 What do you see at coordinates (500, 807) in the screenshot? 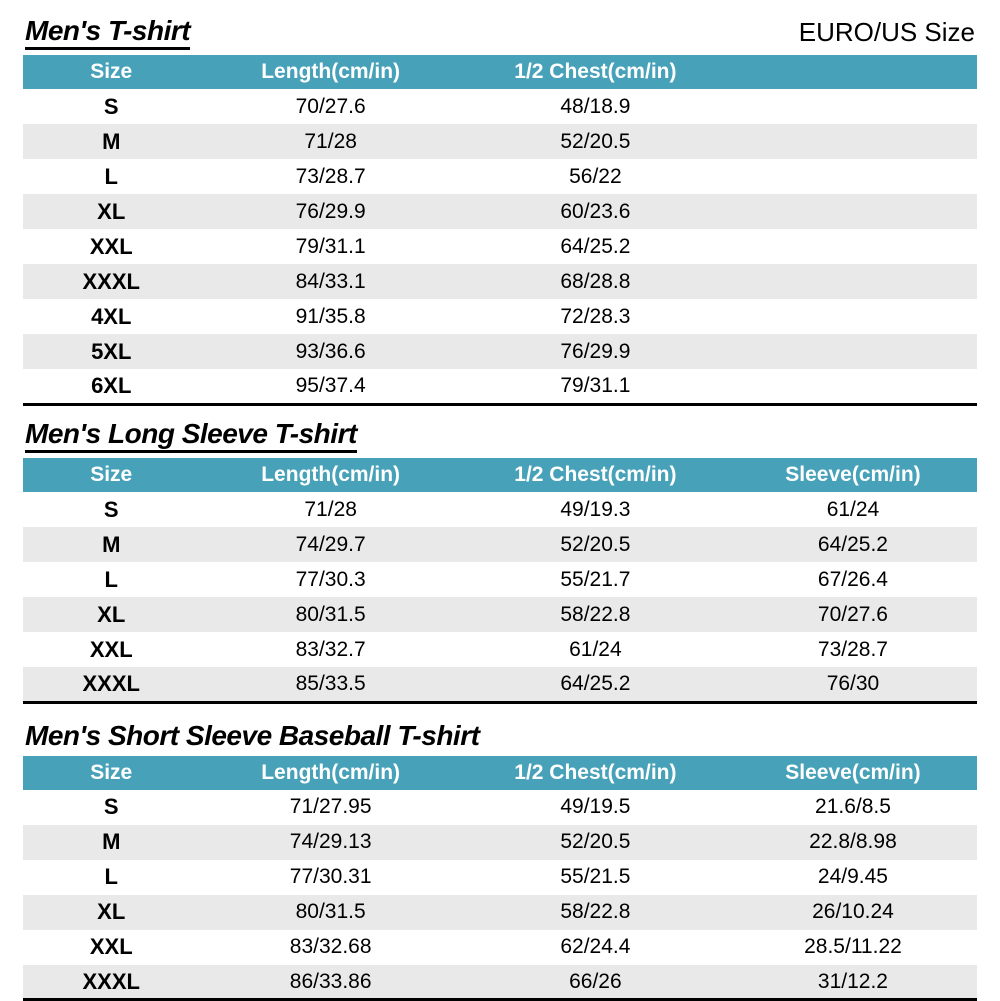
I see `table-row: S 71/27.95 49/19.5 21.6/8.5` at bounding box center [500, 807].